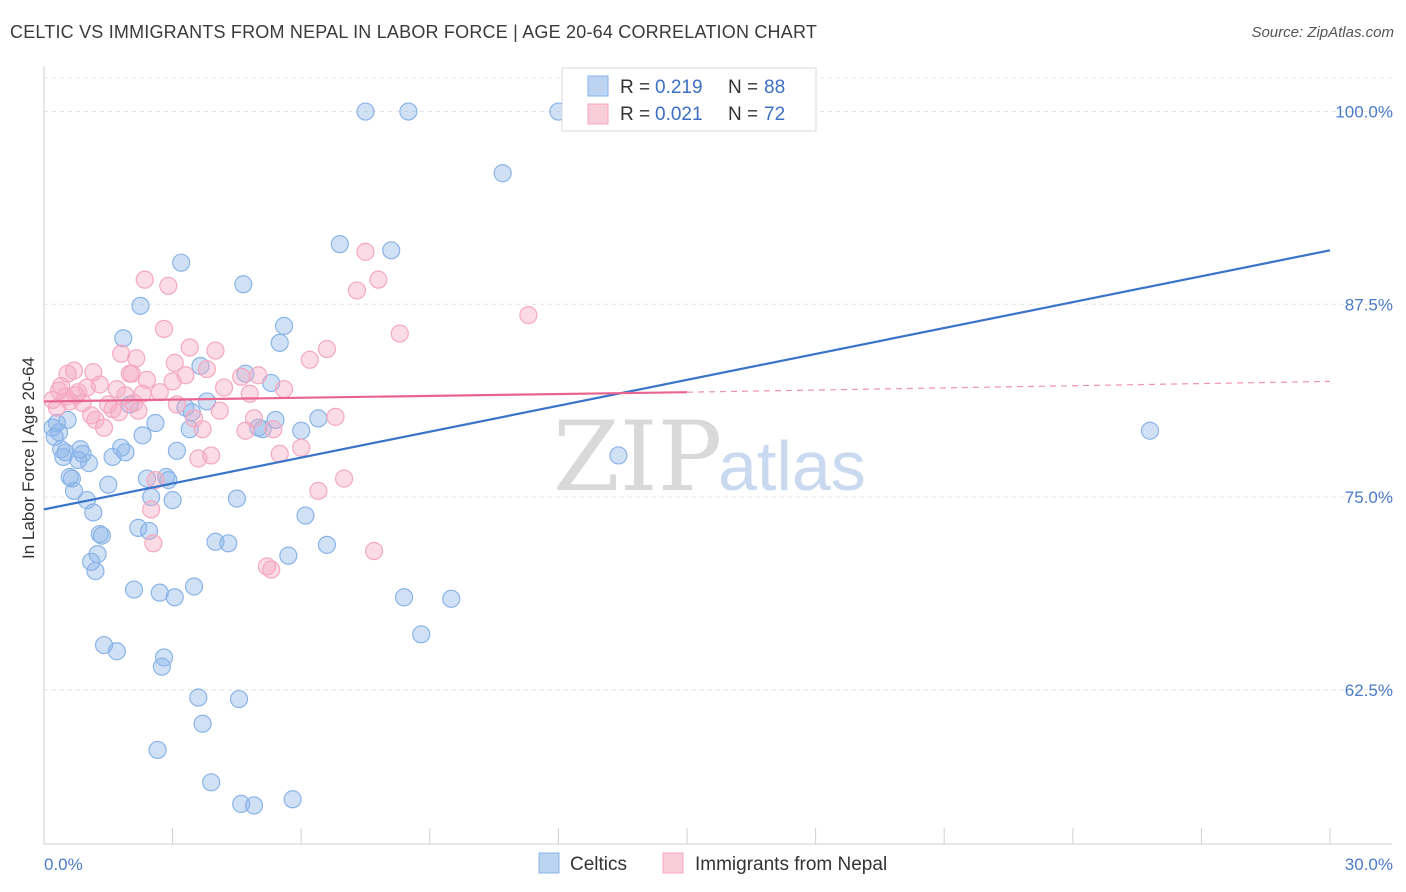 This screenshot has height=892, width=1406. Describe the element at coordinates (549, 863) in the screenshot. I see `bottom-legend-swatch-celtics` at that location.